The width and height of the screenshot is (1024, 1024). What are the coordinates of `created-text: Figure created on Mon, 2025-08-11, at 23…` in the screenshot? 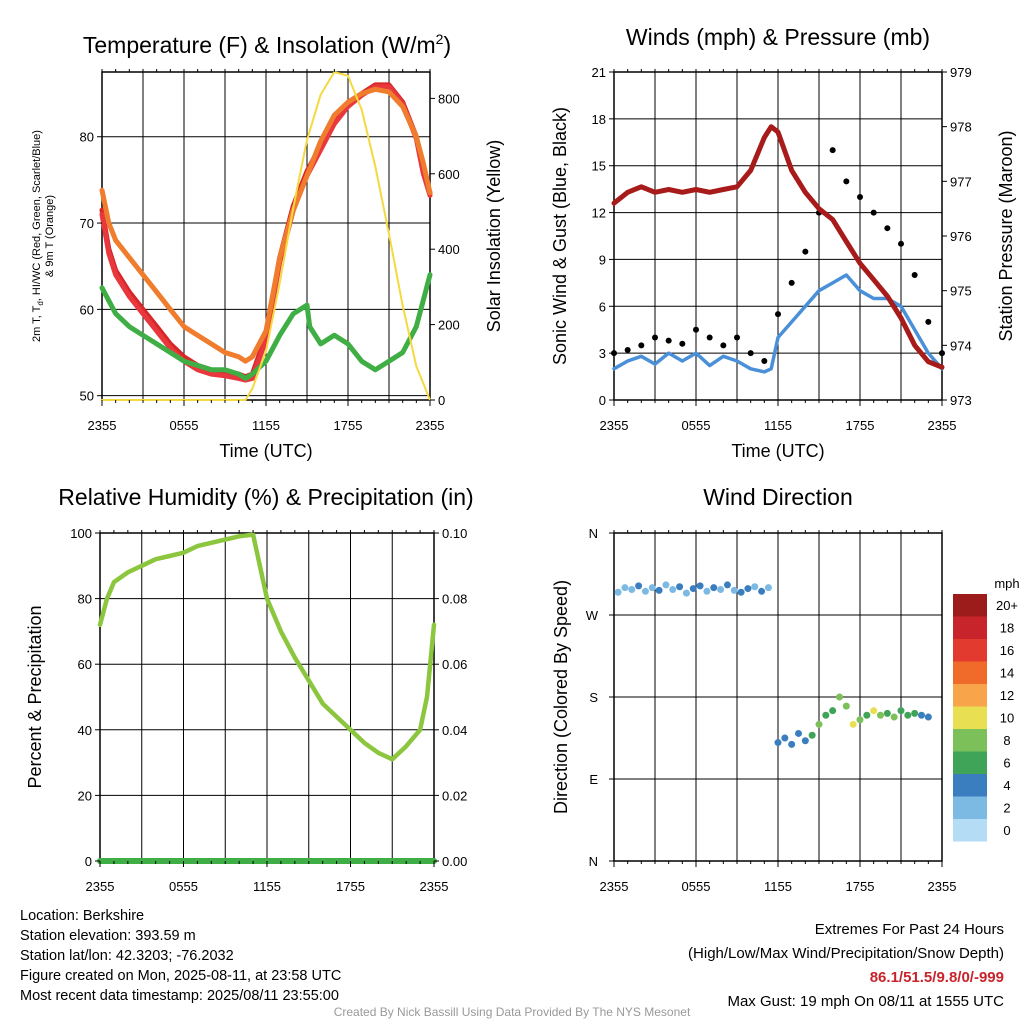 It's located at (181, 976).